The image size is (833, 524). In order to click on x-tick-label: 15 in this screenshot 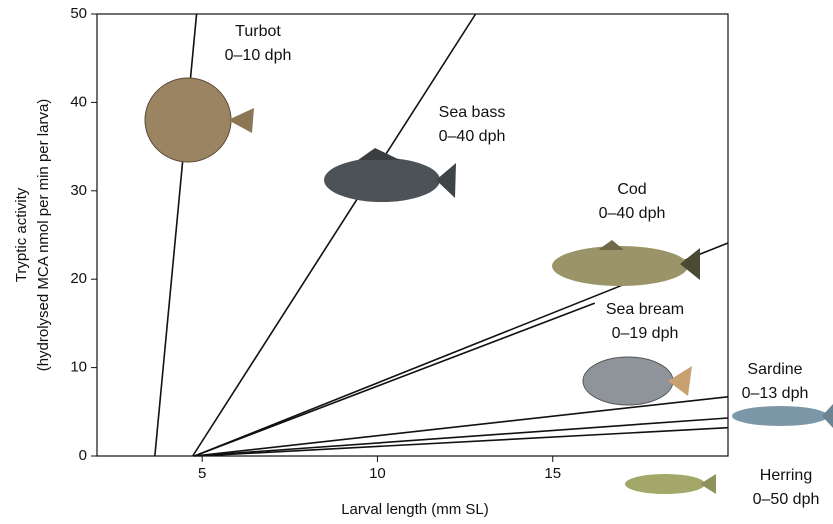, I will do `click(552, 473)`.